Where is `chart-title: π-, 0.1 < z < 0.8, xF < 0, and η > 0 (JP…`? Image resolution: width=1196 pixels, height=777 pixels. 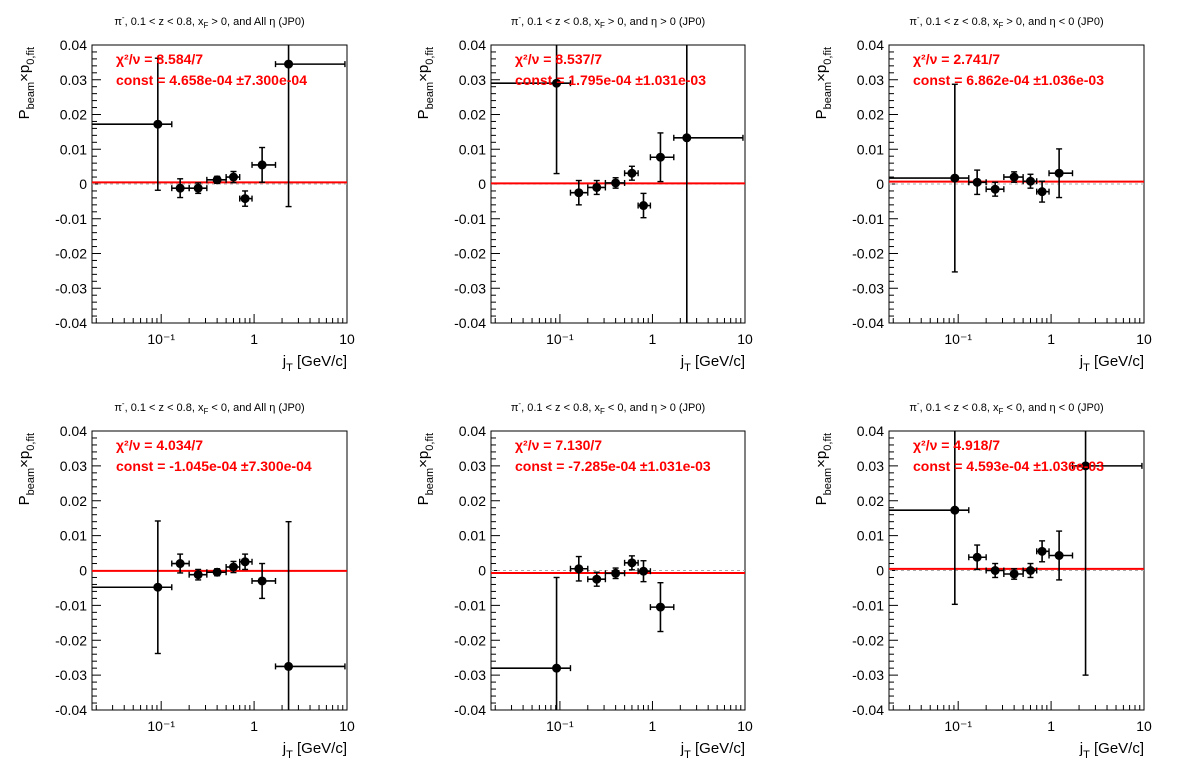 chart-title: π-, 0.1 < z < 0.8, xF < 0, and η > 0 (JP… is located at coordinates (608, 407).